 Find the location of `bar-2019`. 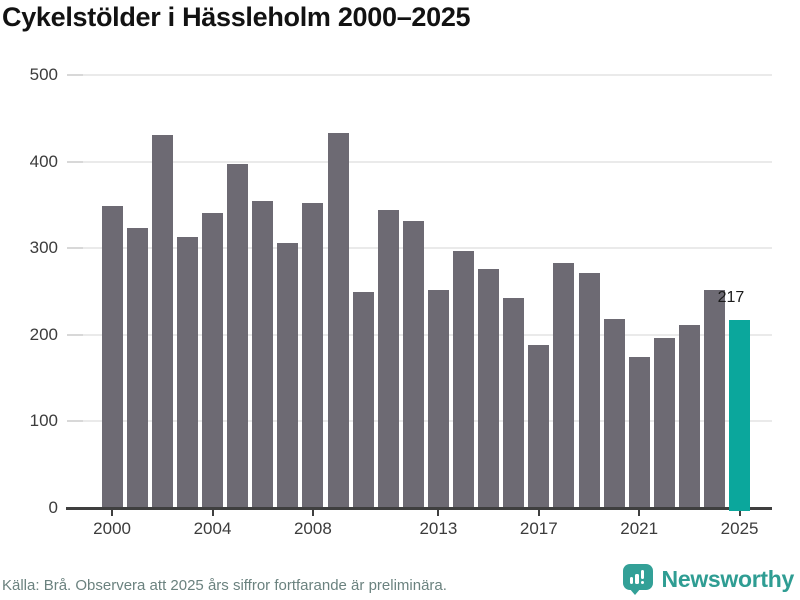

bar-2019 is located at coordinates (589, 390).